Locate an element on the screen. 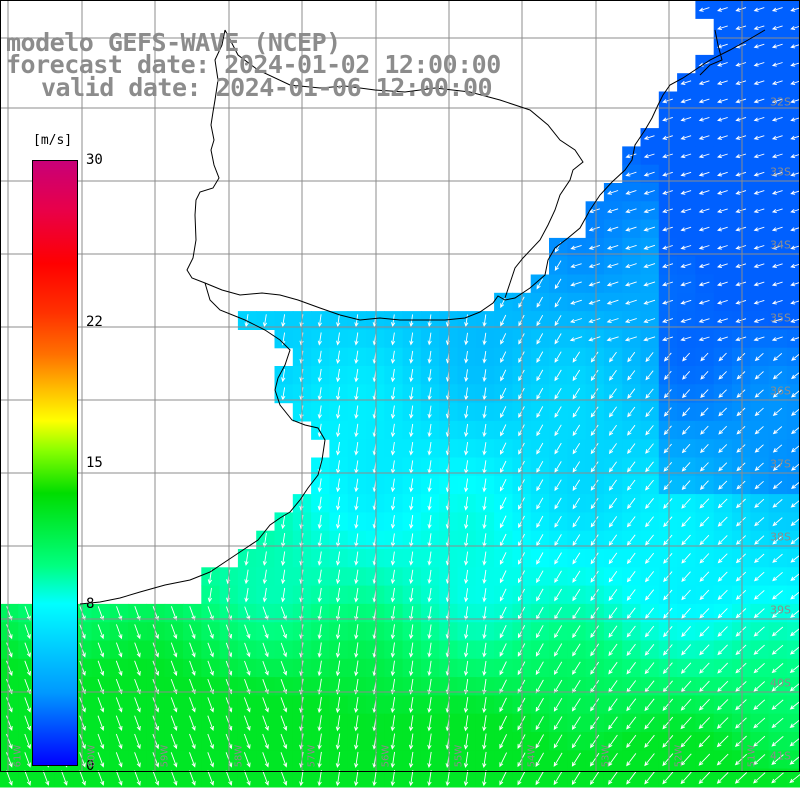  longitude-label: 60W is located at coordinates (92, 756).